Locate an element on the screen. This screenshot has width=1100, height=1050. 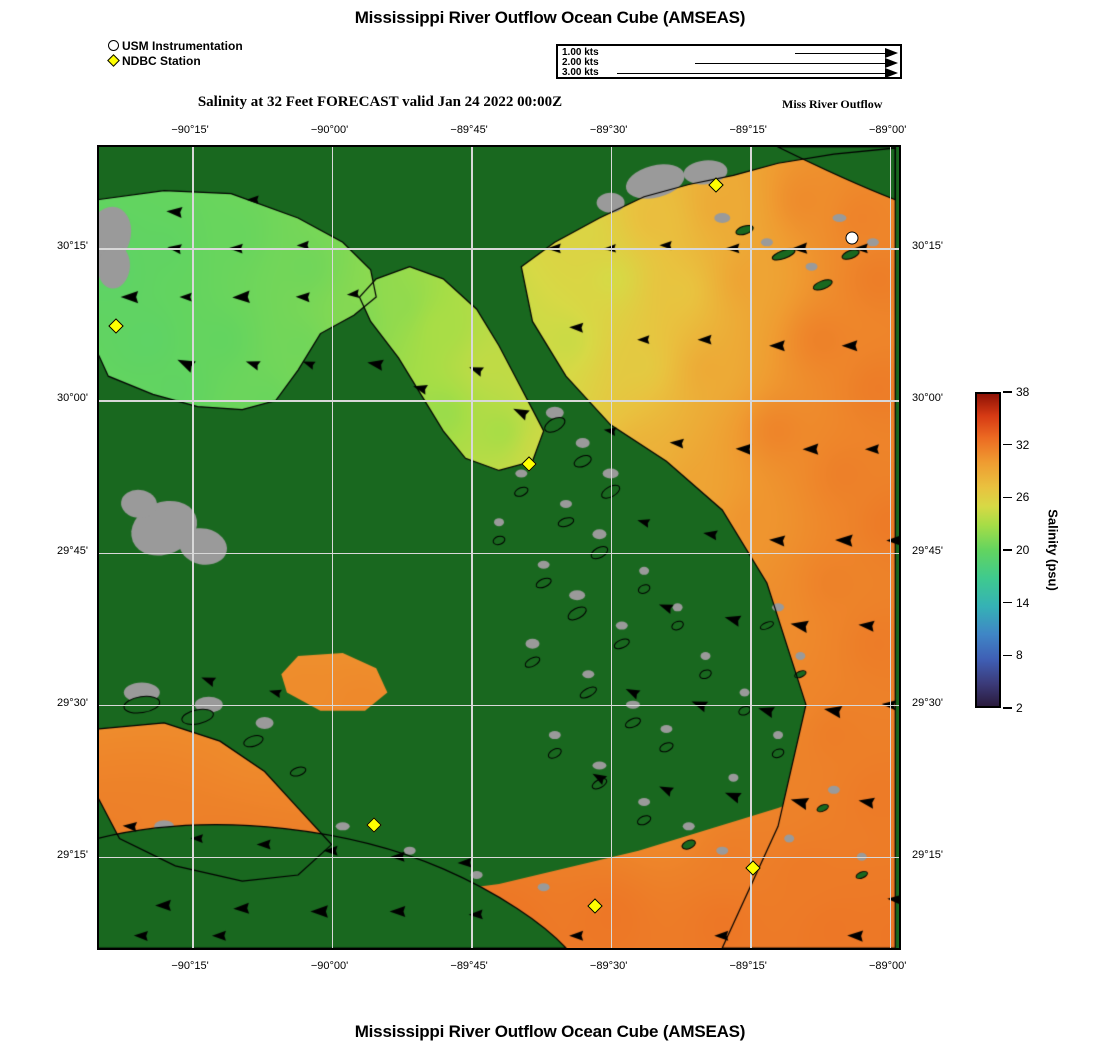
legend-item-ndbc: NDBC Station is located at coordinates (175, 60).